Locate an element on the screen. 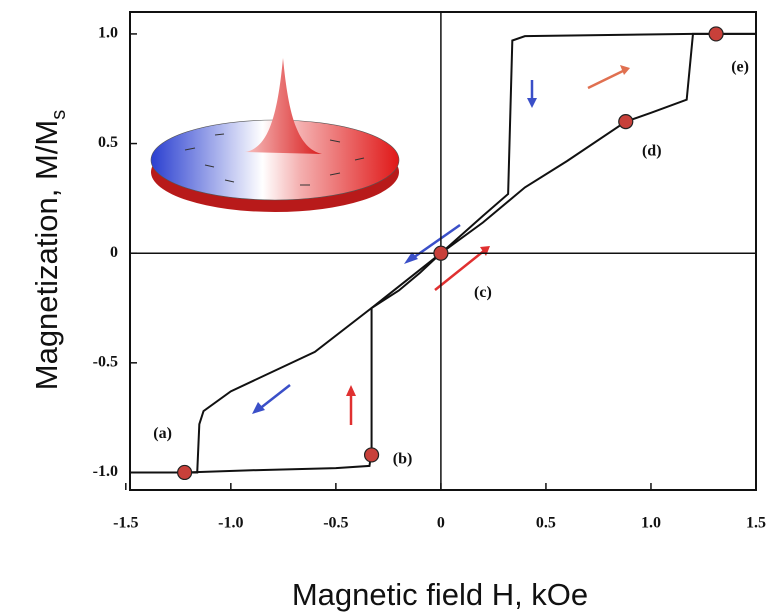  y-axis-label: Magnetization, M/Ms is located at coordinates (49, 250).